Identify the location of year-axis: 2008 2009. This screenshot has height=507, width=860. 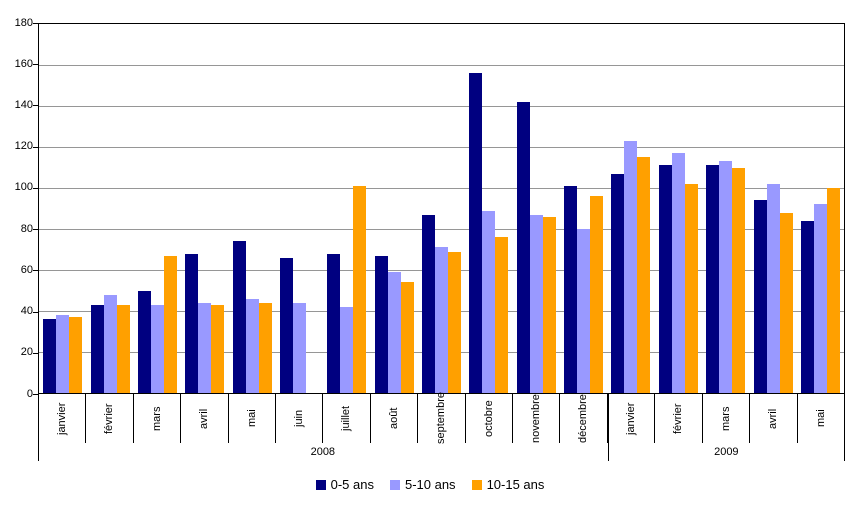
(441, 452).